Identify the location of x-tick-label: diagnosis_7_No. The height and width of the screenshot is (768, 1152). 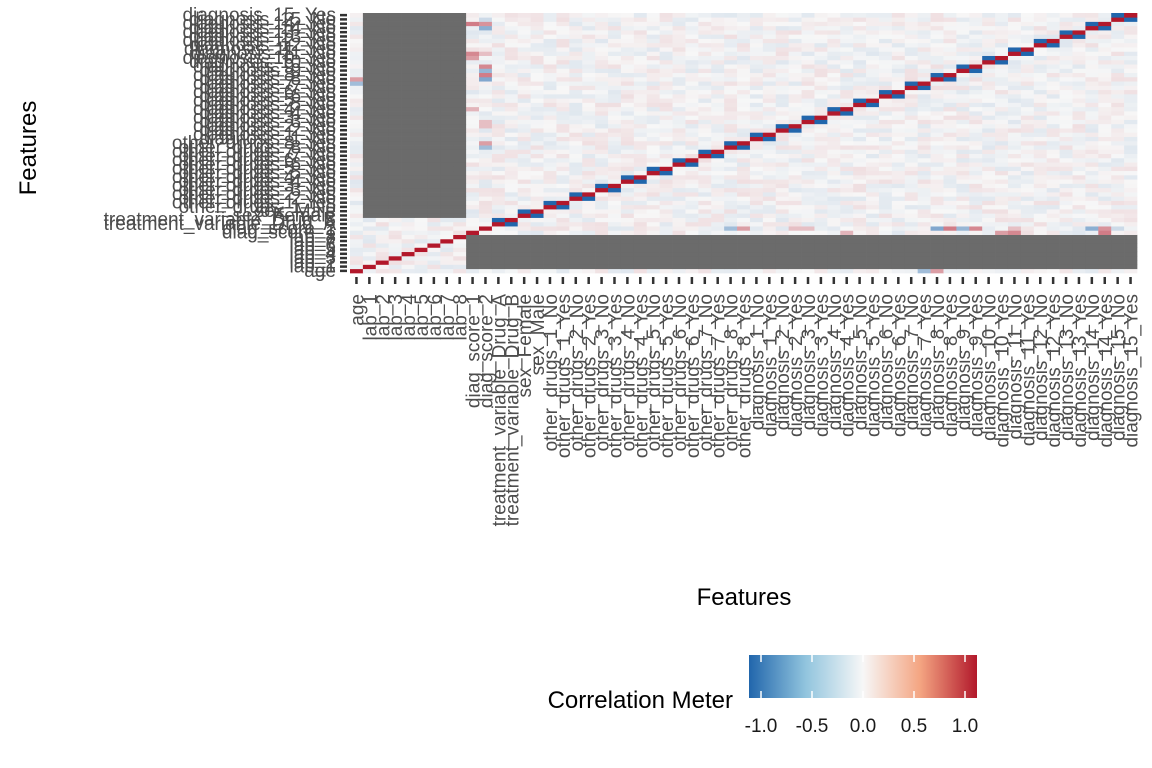
(912, 362).